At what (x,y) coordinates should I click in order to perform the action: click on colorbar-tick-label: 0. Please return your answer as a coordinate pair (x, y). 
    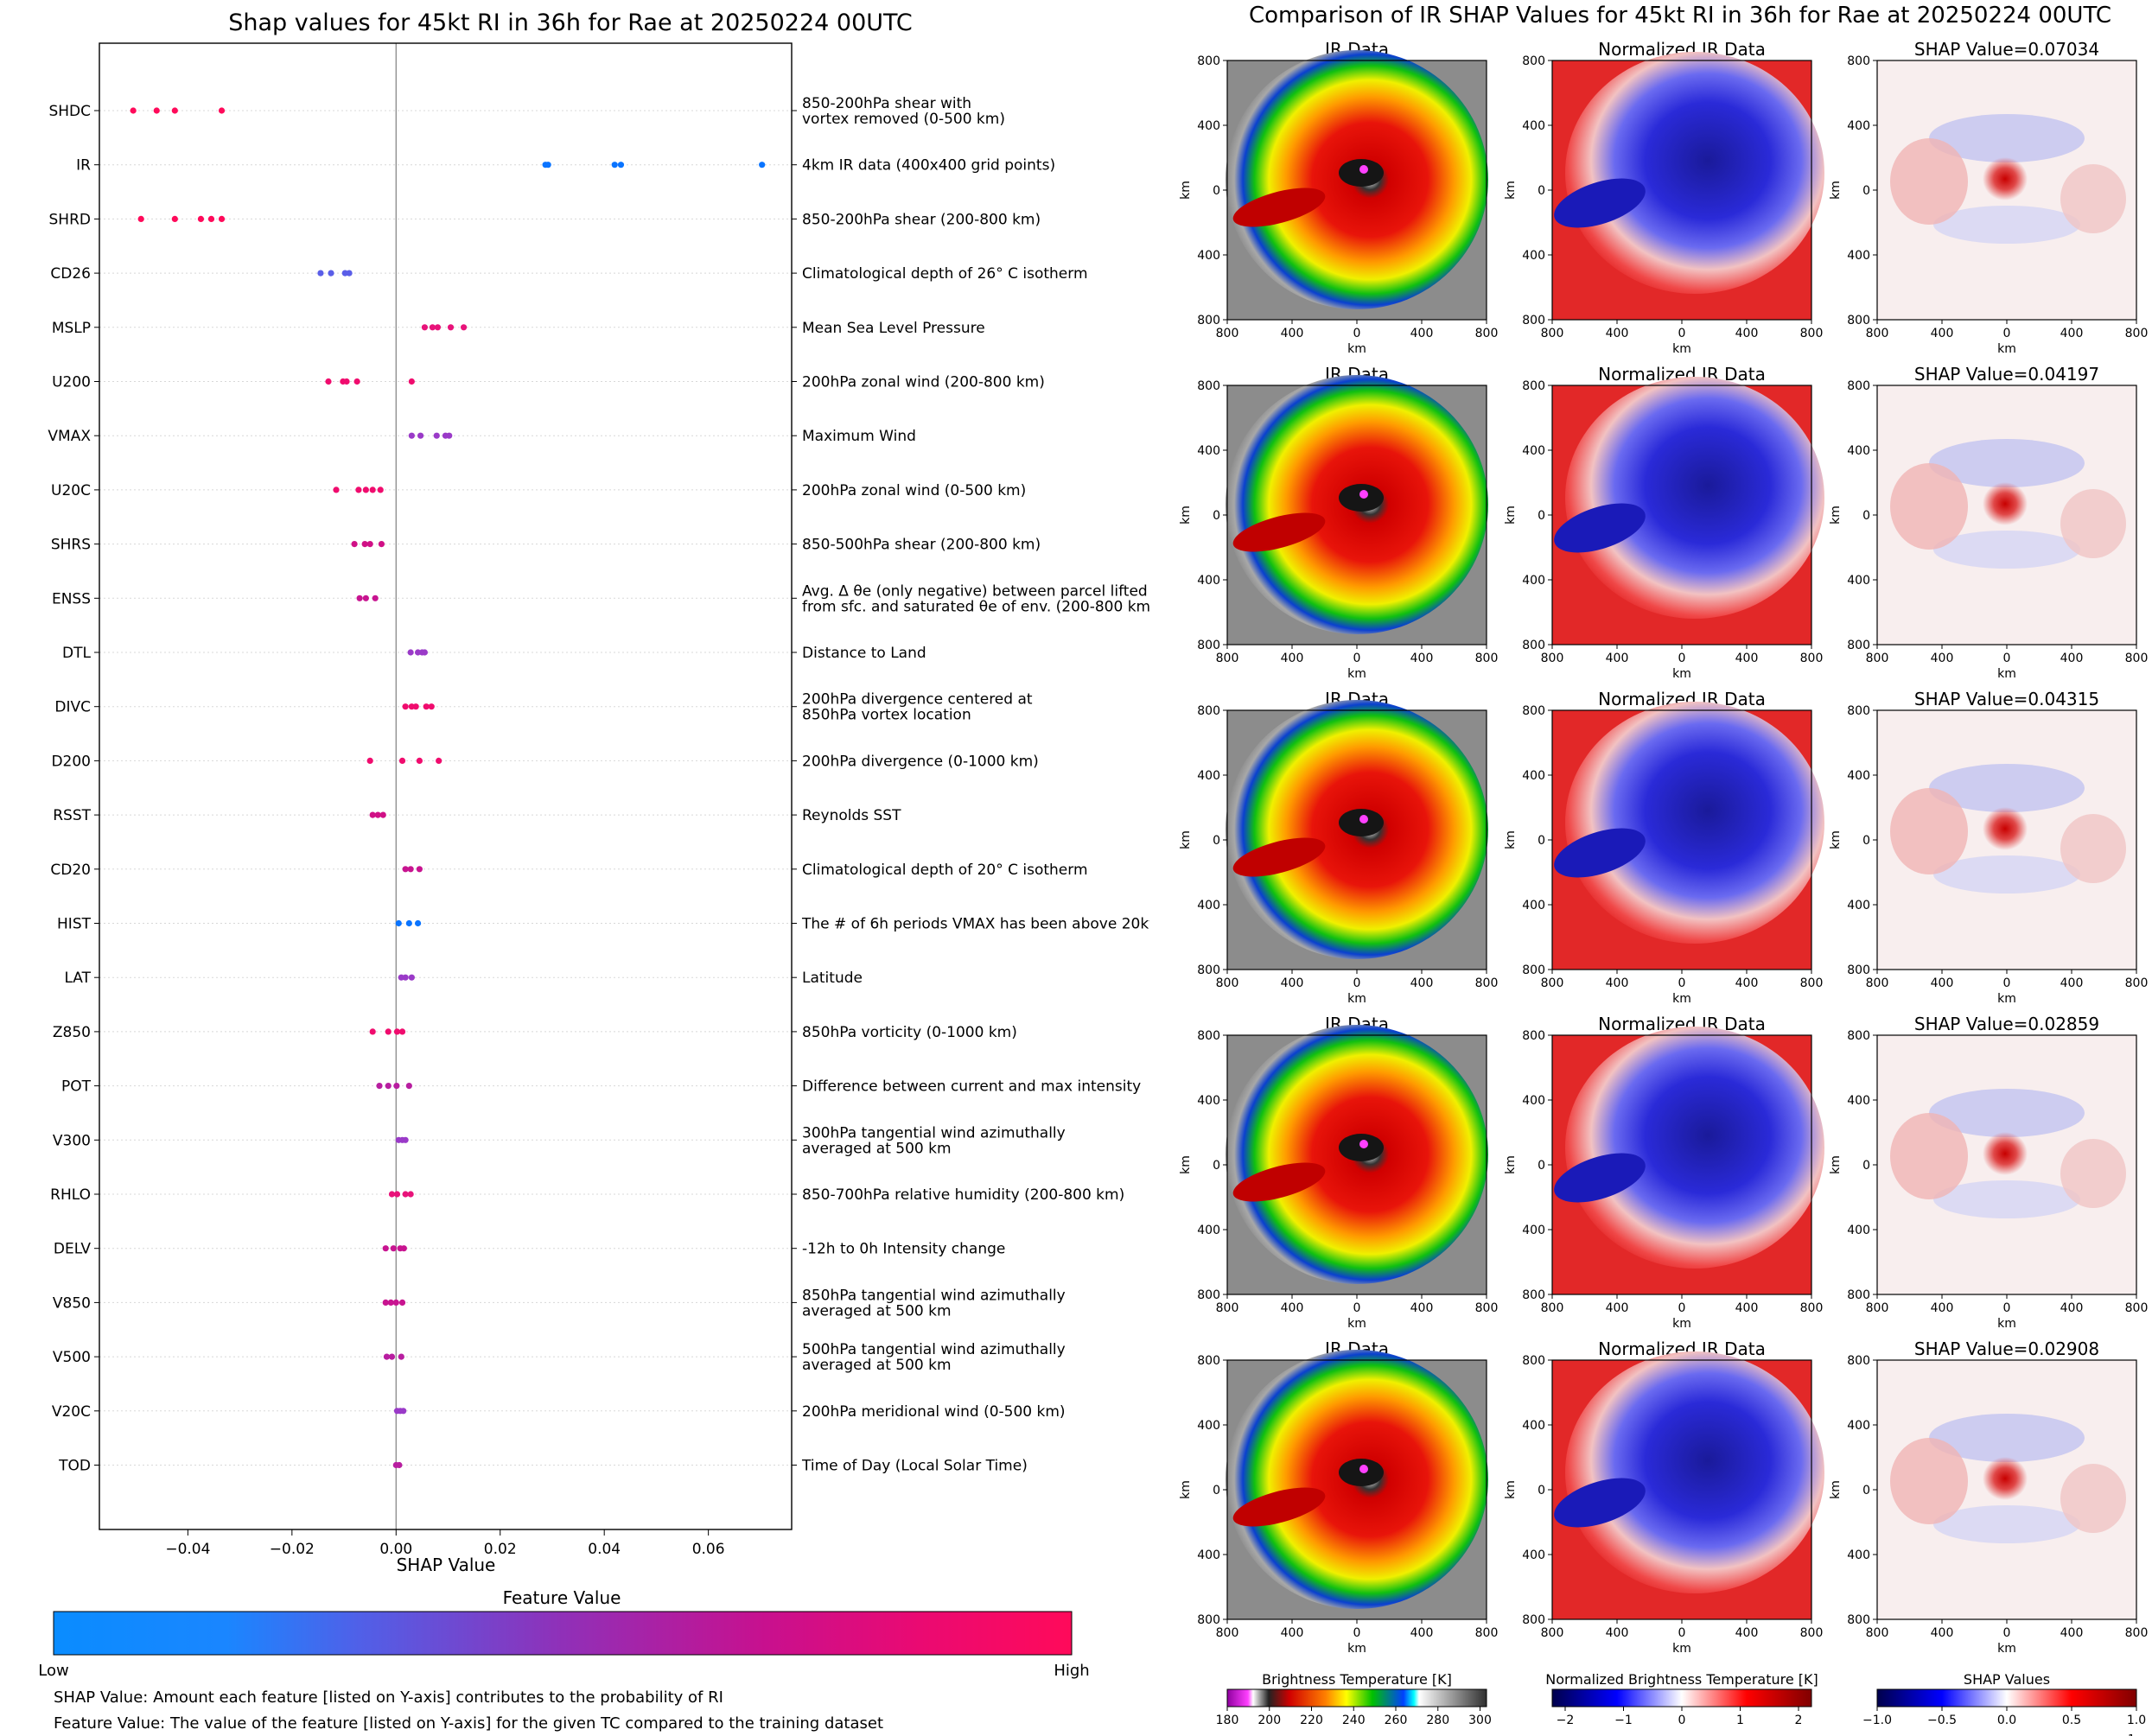
    Looking at the image, I should click on (1682, 1720).